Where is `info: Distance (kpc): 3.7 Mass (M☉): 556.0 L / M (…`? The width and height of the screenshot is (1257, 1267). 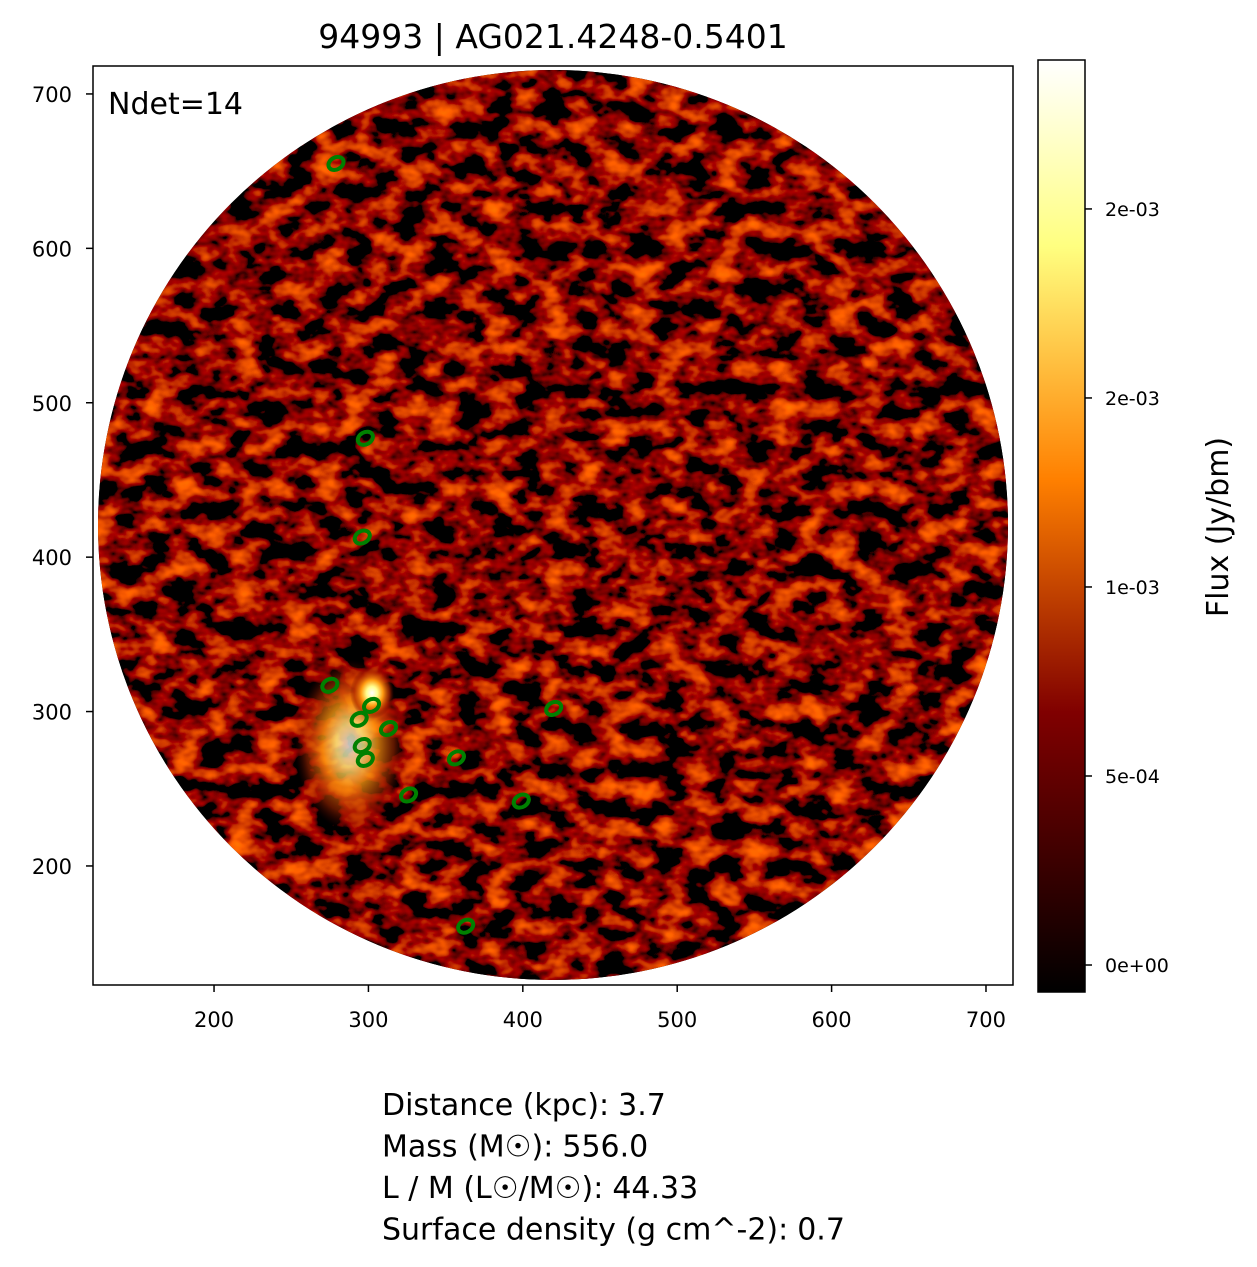
info: Distance (kpc): 3.7 Mass (M☉): 556.0 L / M (… is located at coordinates (613, 1168).